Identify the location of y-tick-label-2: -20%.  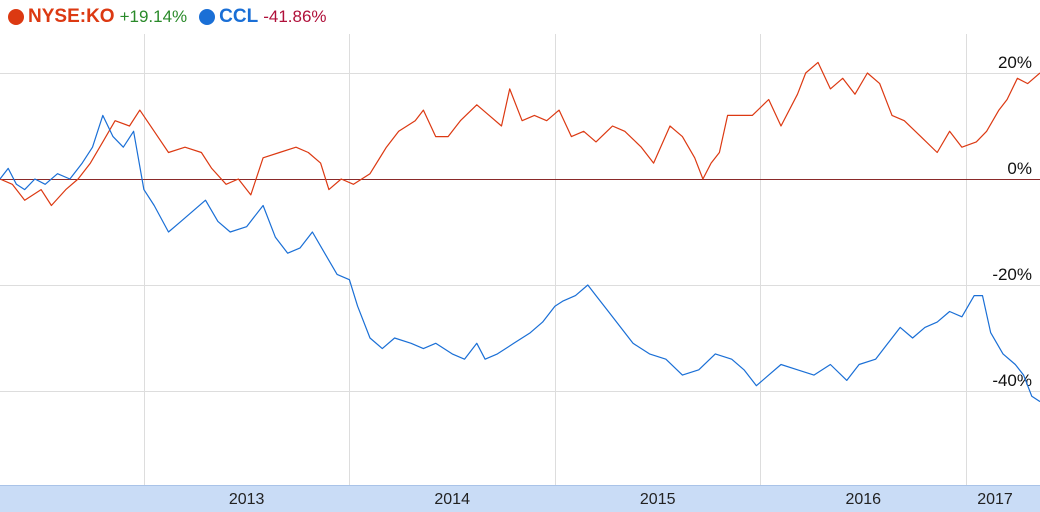
(1012, 274).